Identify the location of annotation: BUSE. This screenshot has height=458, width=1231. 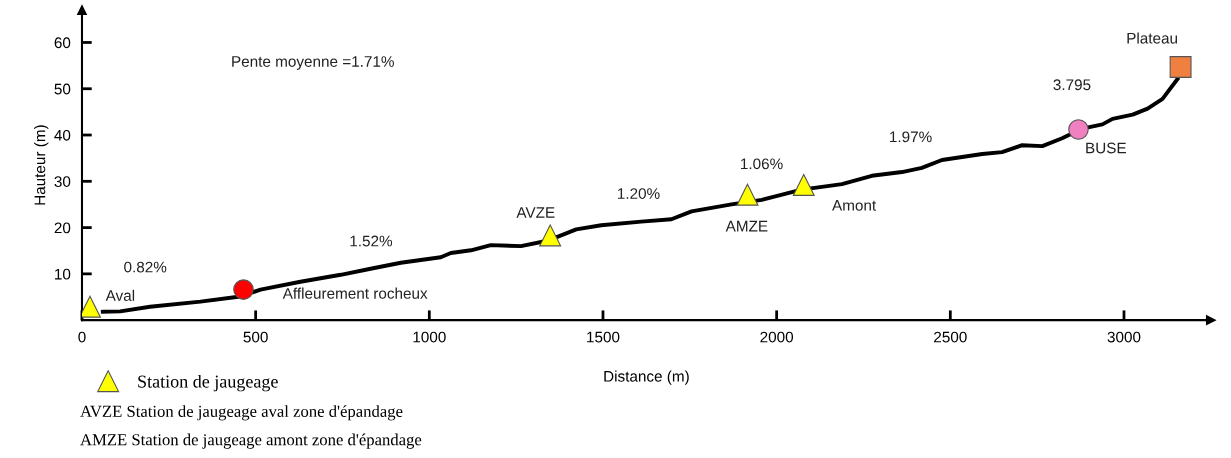
(1106, 148).